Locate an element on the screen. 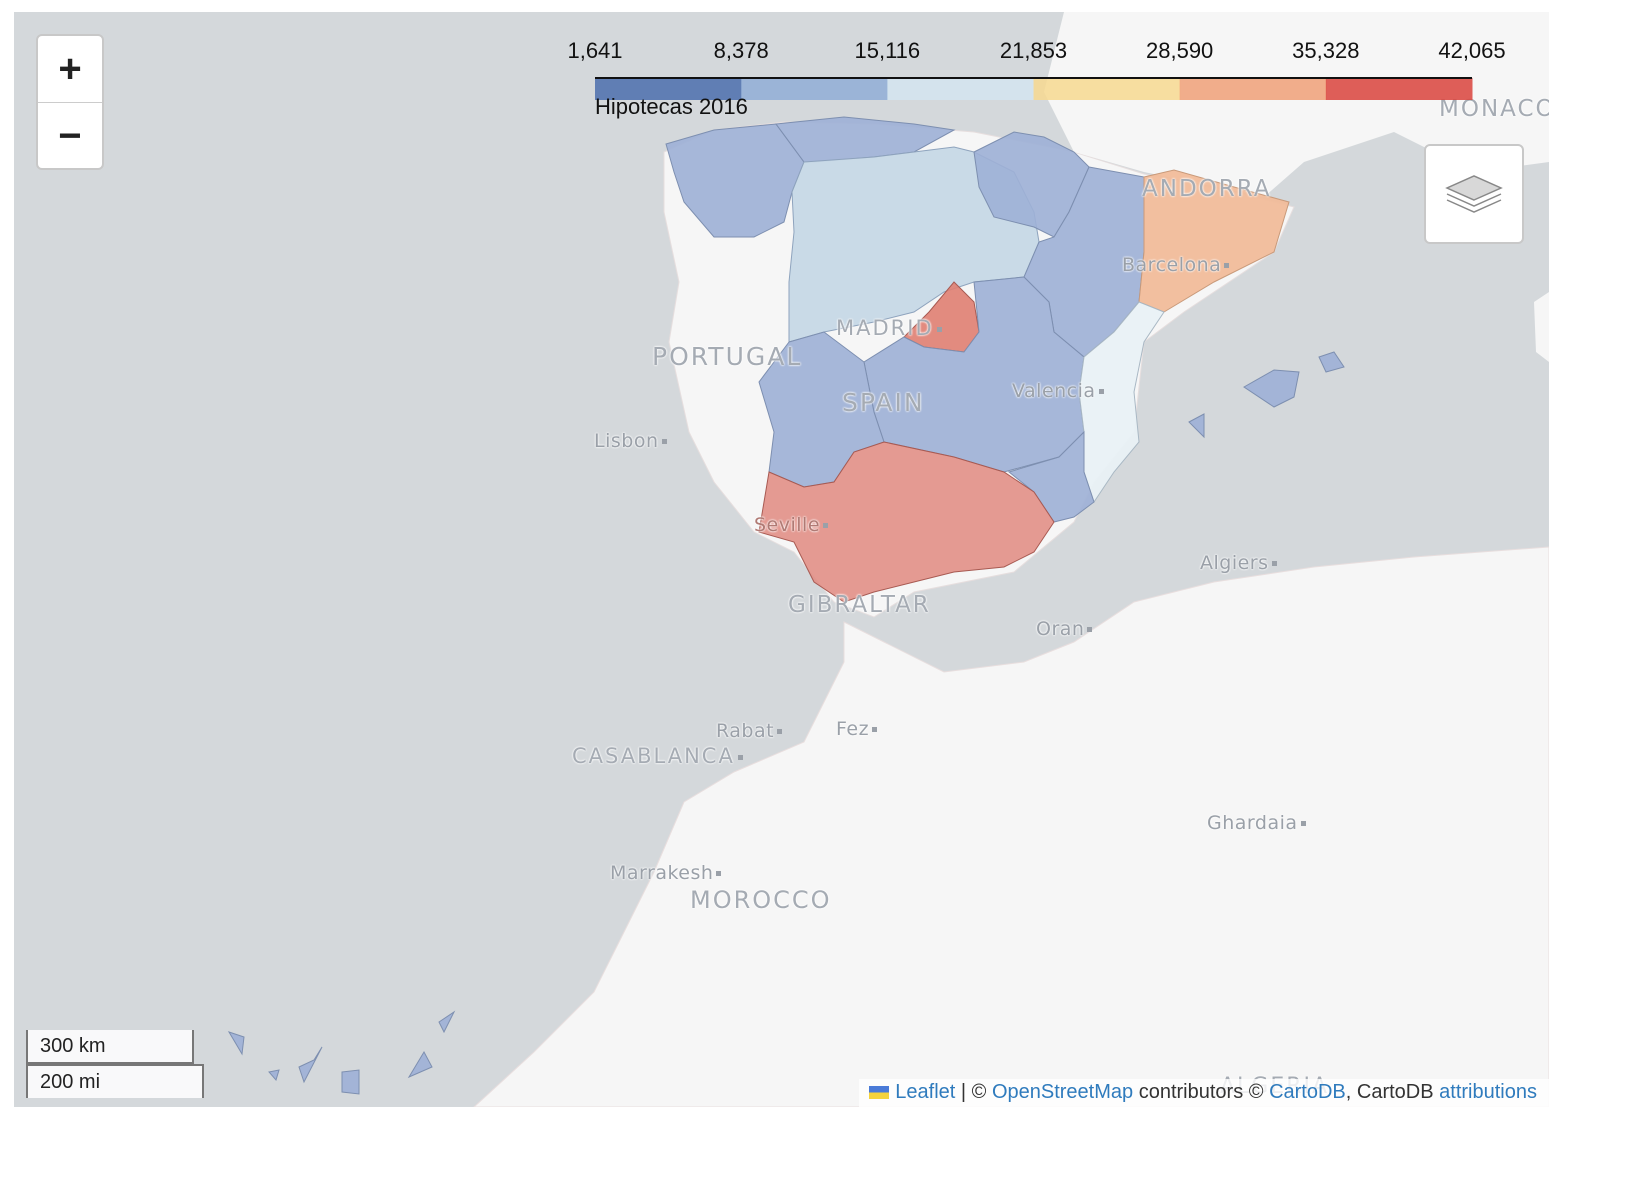  layers-control-button is located at coordinates (1474, 194).